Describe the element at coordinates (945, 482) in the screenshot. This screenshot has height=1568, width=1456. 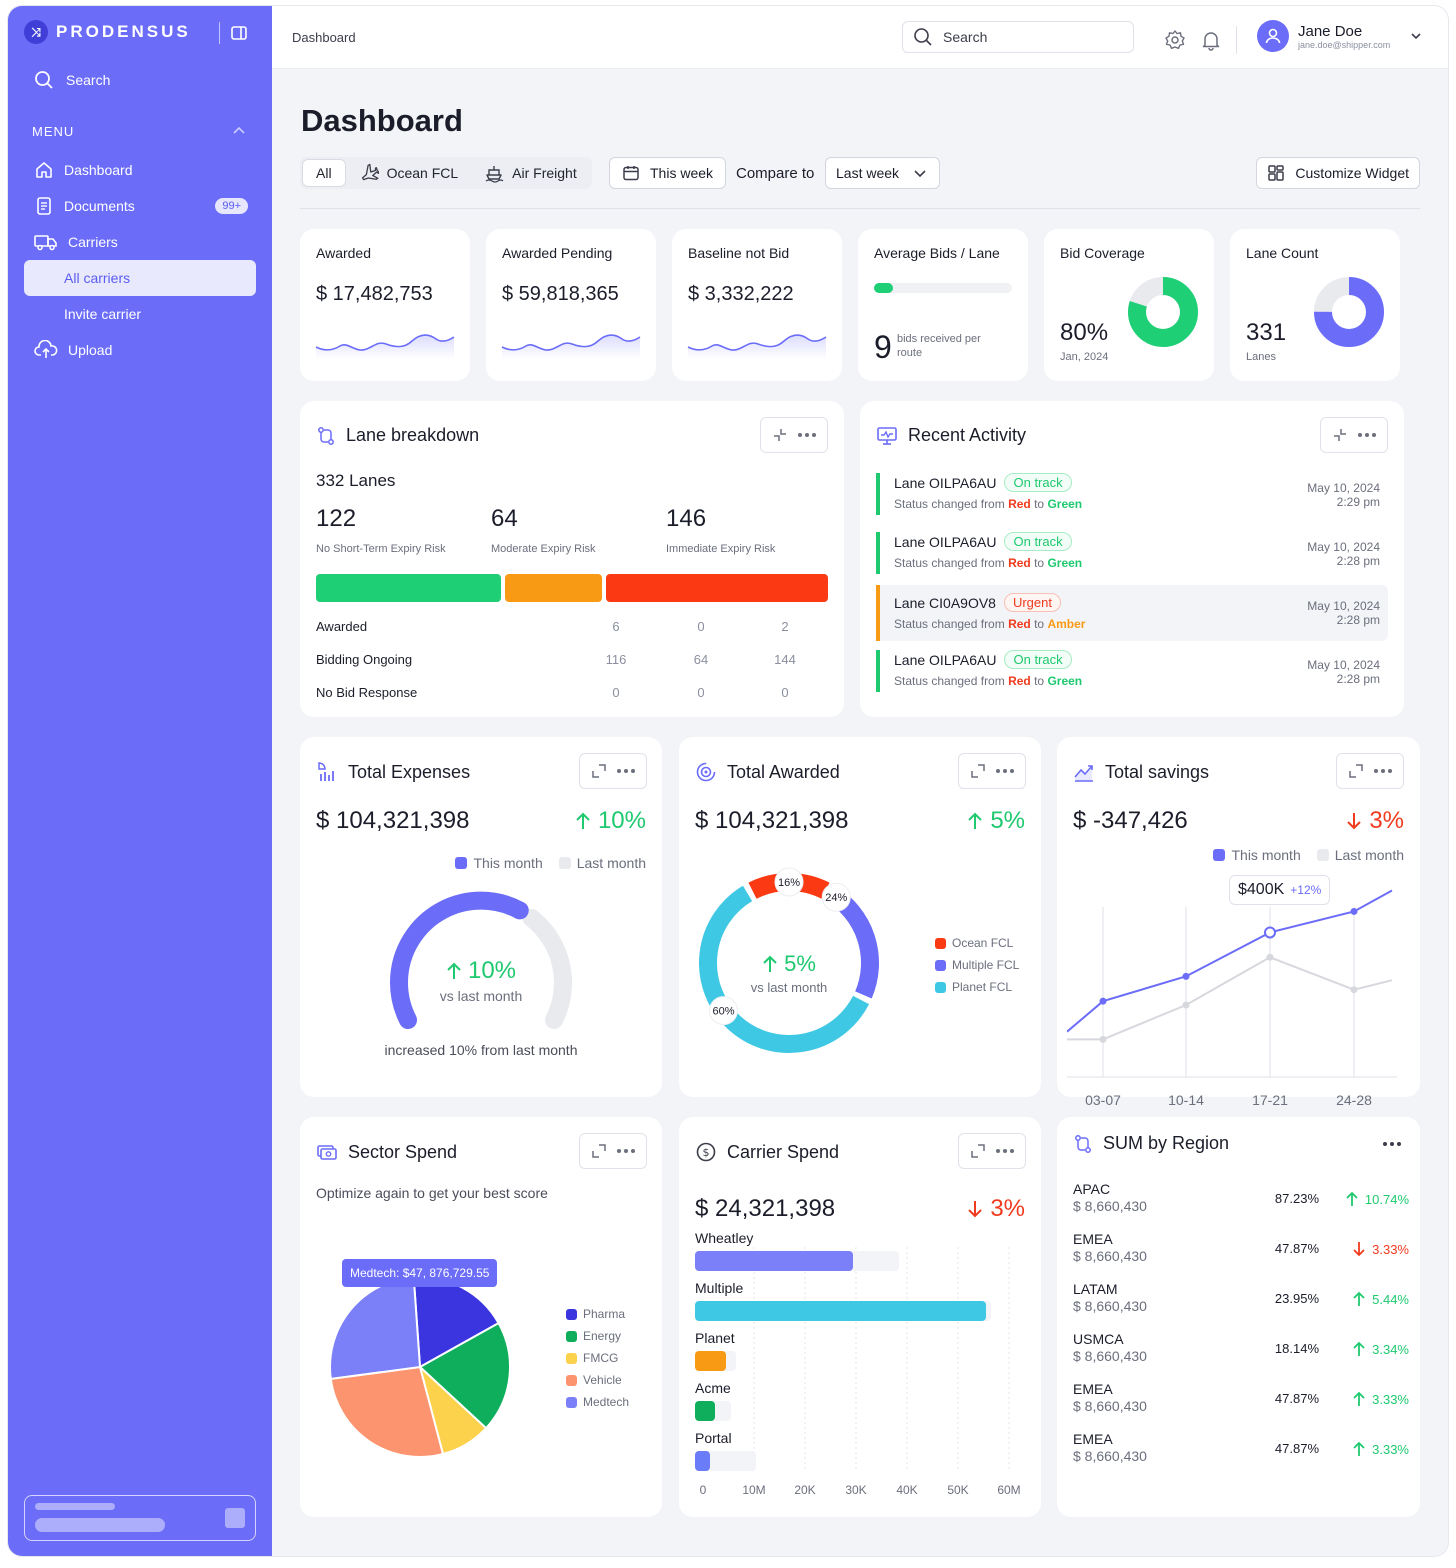
I see `activity-lane: Lane OILPA6AU` at that location.